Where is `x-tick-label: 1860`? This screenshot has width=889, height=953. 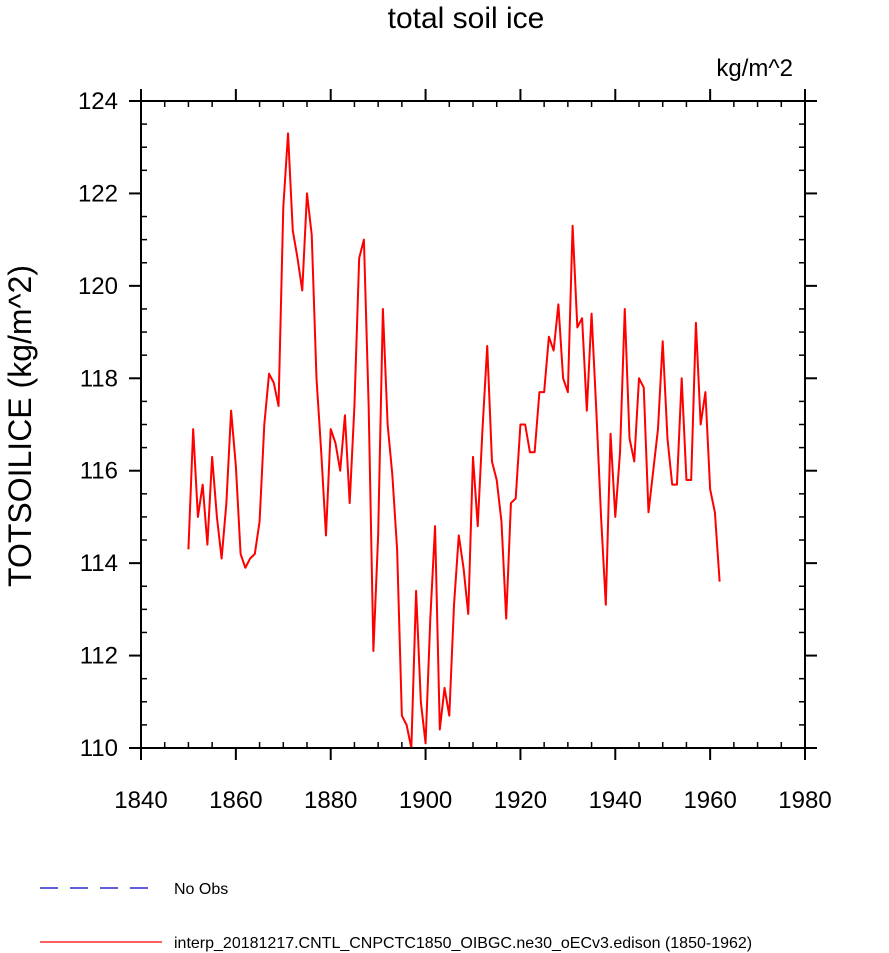 x-tick-label: 1860 is located at coordinates (235, 800).